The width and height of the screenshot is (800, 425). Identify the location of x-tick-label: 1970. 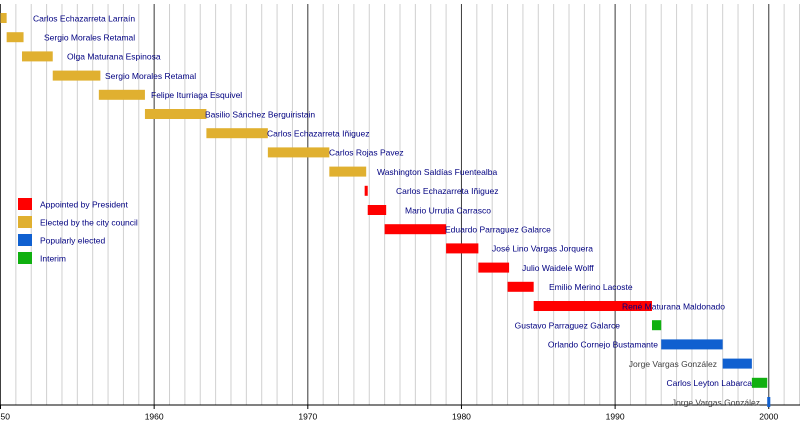
(307, 416).